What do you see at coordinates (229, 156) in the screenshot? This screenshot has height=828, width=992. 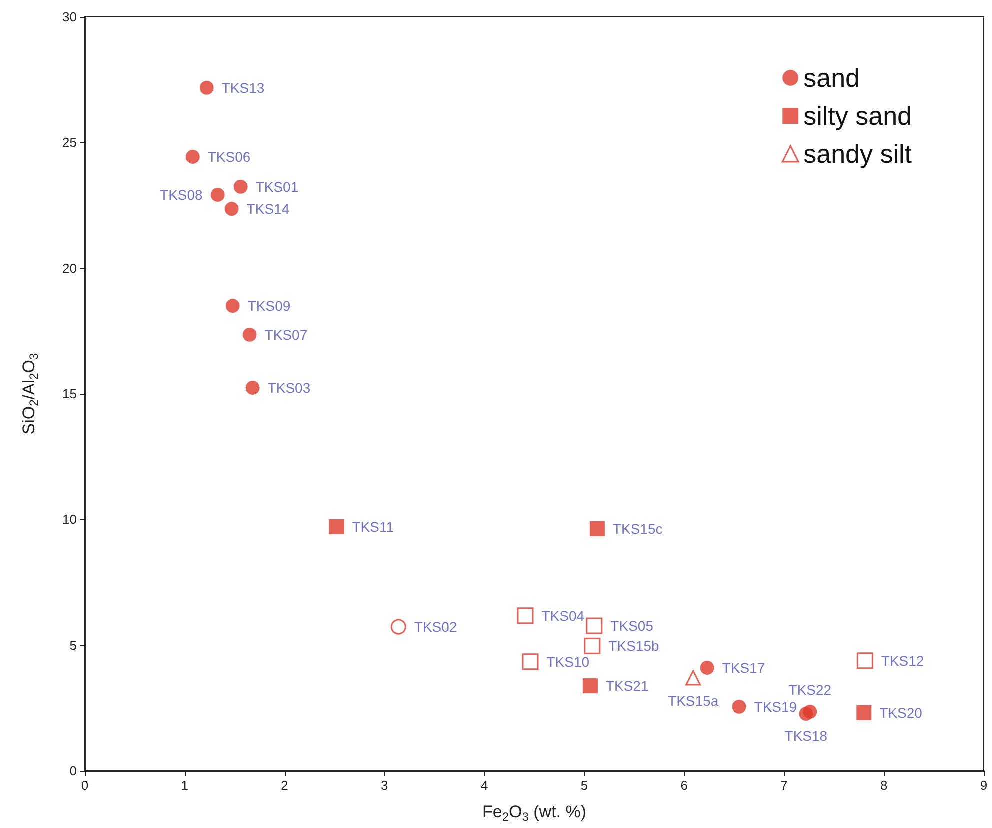 I see `data-label: TKS06` at bounding box center [229, 156].